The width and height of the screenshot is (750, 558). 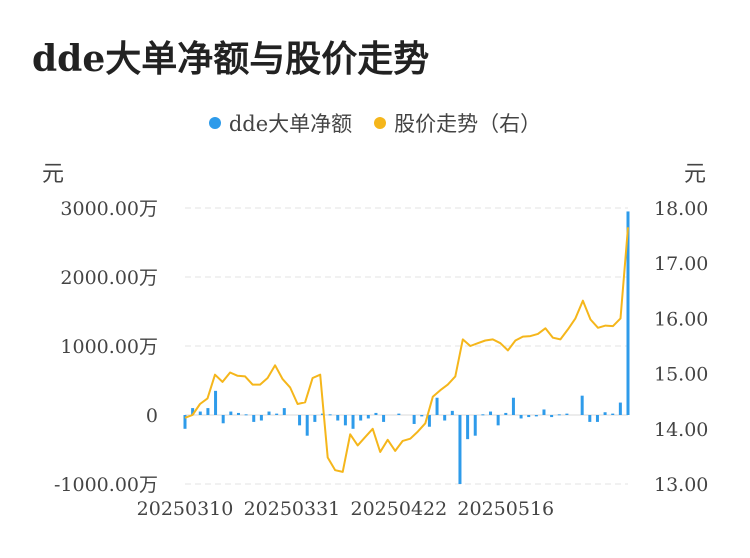 I want to click on legend-label-price: 股价走势（右）, so click(x=468, y=124).